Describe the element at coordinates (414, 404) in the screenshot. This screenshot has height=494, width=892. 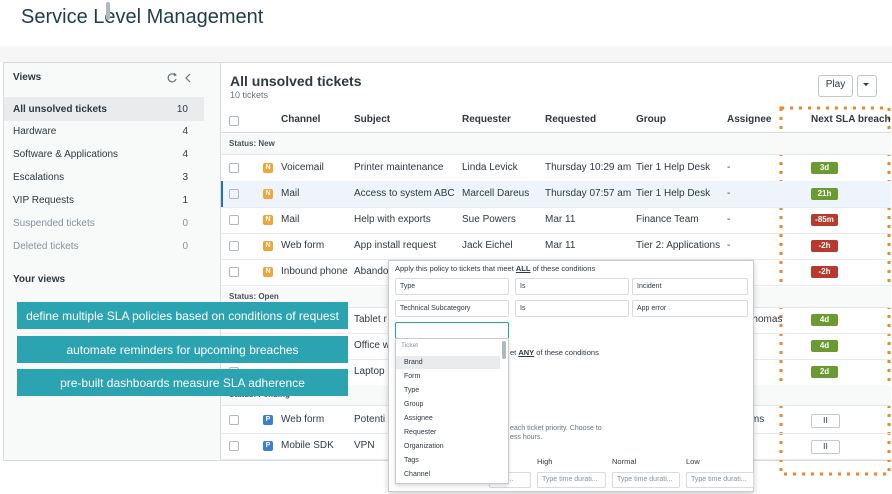
I see `dropdown-item: Group` at that location.